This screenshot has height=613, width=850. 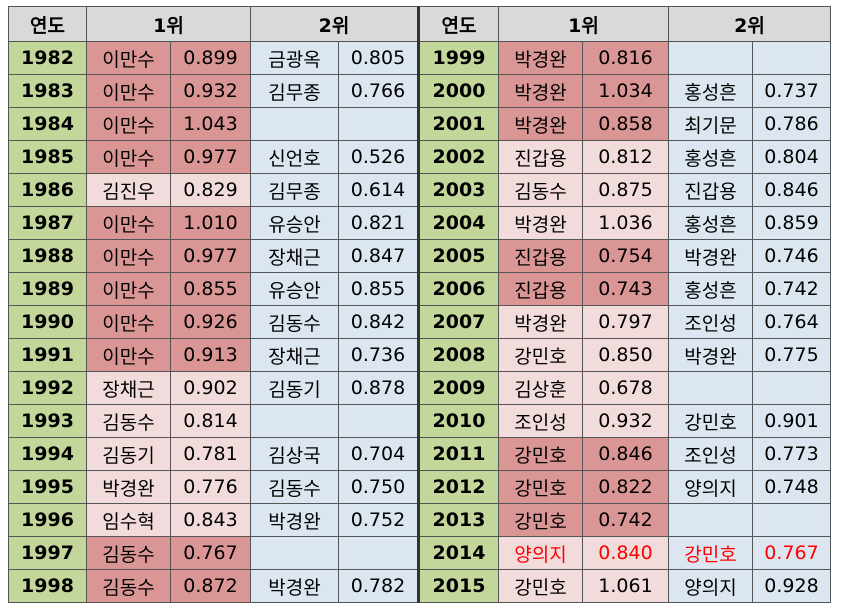 What do you see at coordinates (710, 487) in the screenshot?
I see `second-name: 양의지` at bounding box center [710, 487].